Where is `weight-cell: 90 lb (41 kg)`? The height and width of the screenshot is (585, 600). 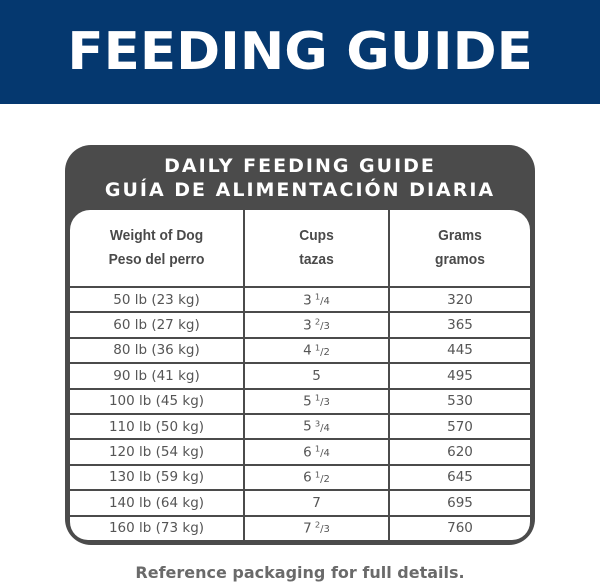
weight-cell: 90 lb (41 kg) is located at coordinates (157, 376).